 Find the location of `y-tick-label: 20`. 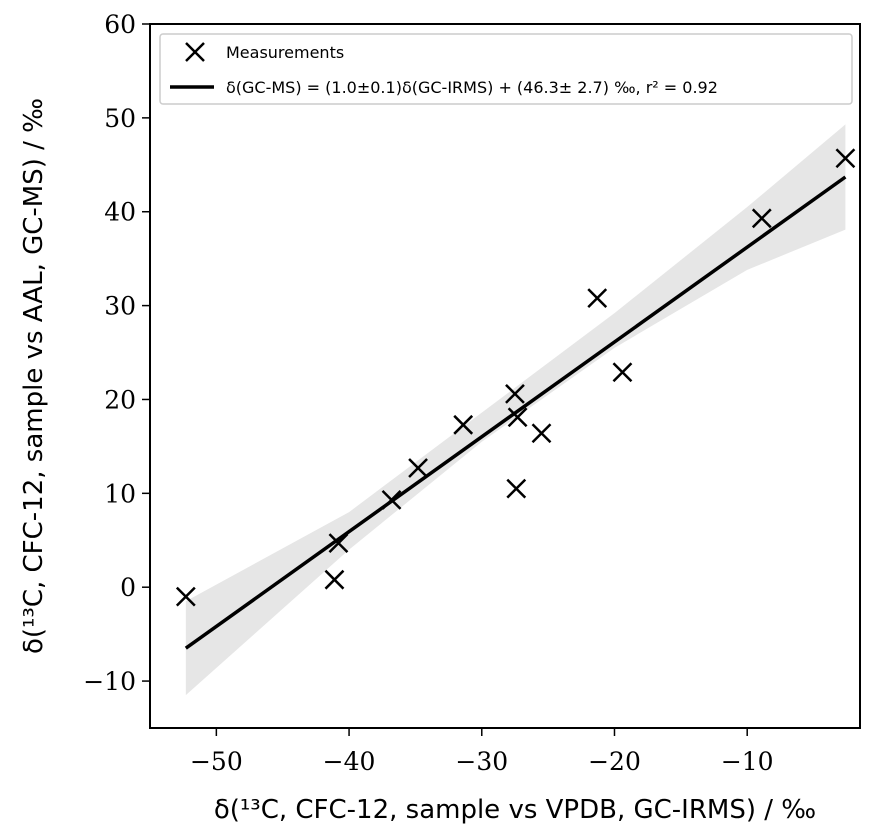

y-tick-label: 20 is located at coordinates (120, 399).